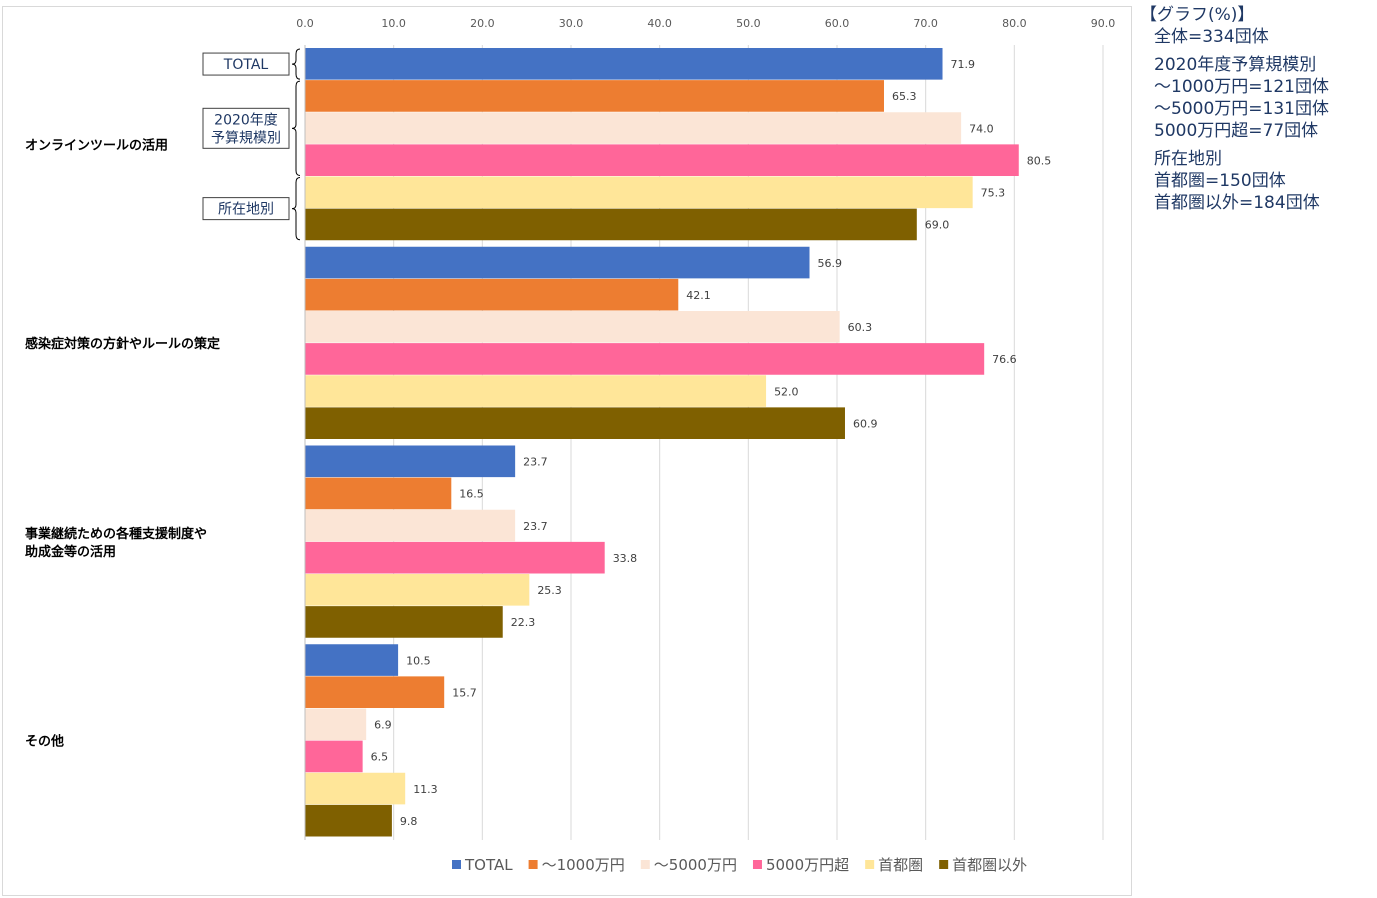 This screenshot has width=1377, height=898. What do you see at coordinates (837, 23) in the screenshot?
I see `x-tick-label: 60.0` at bounding box center [837, 23].